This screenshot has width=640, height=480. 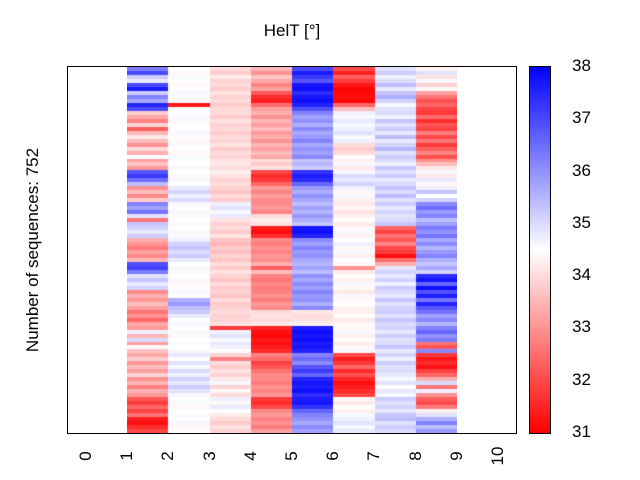 I want to click on colorbar-tick-label: 32, so click(x=581, y=379).